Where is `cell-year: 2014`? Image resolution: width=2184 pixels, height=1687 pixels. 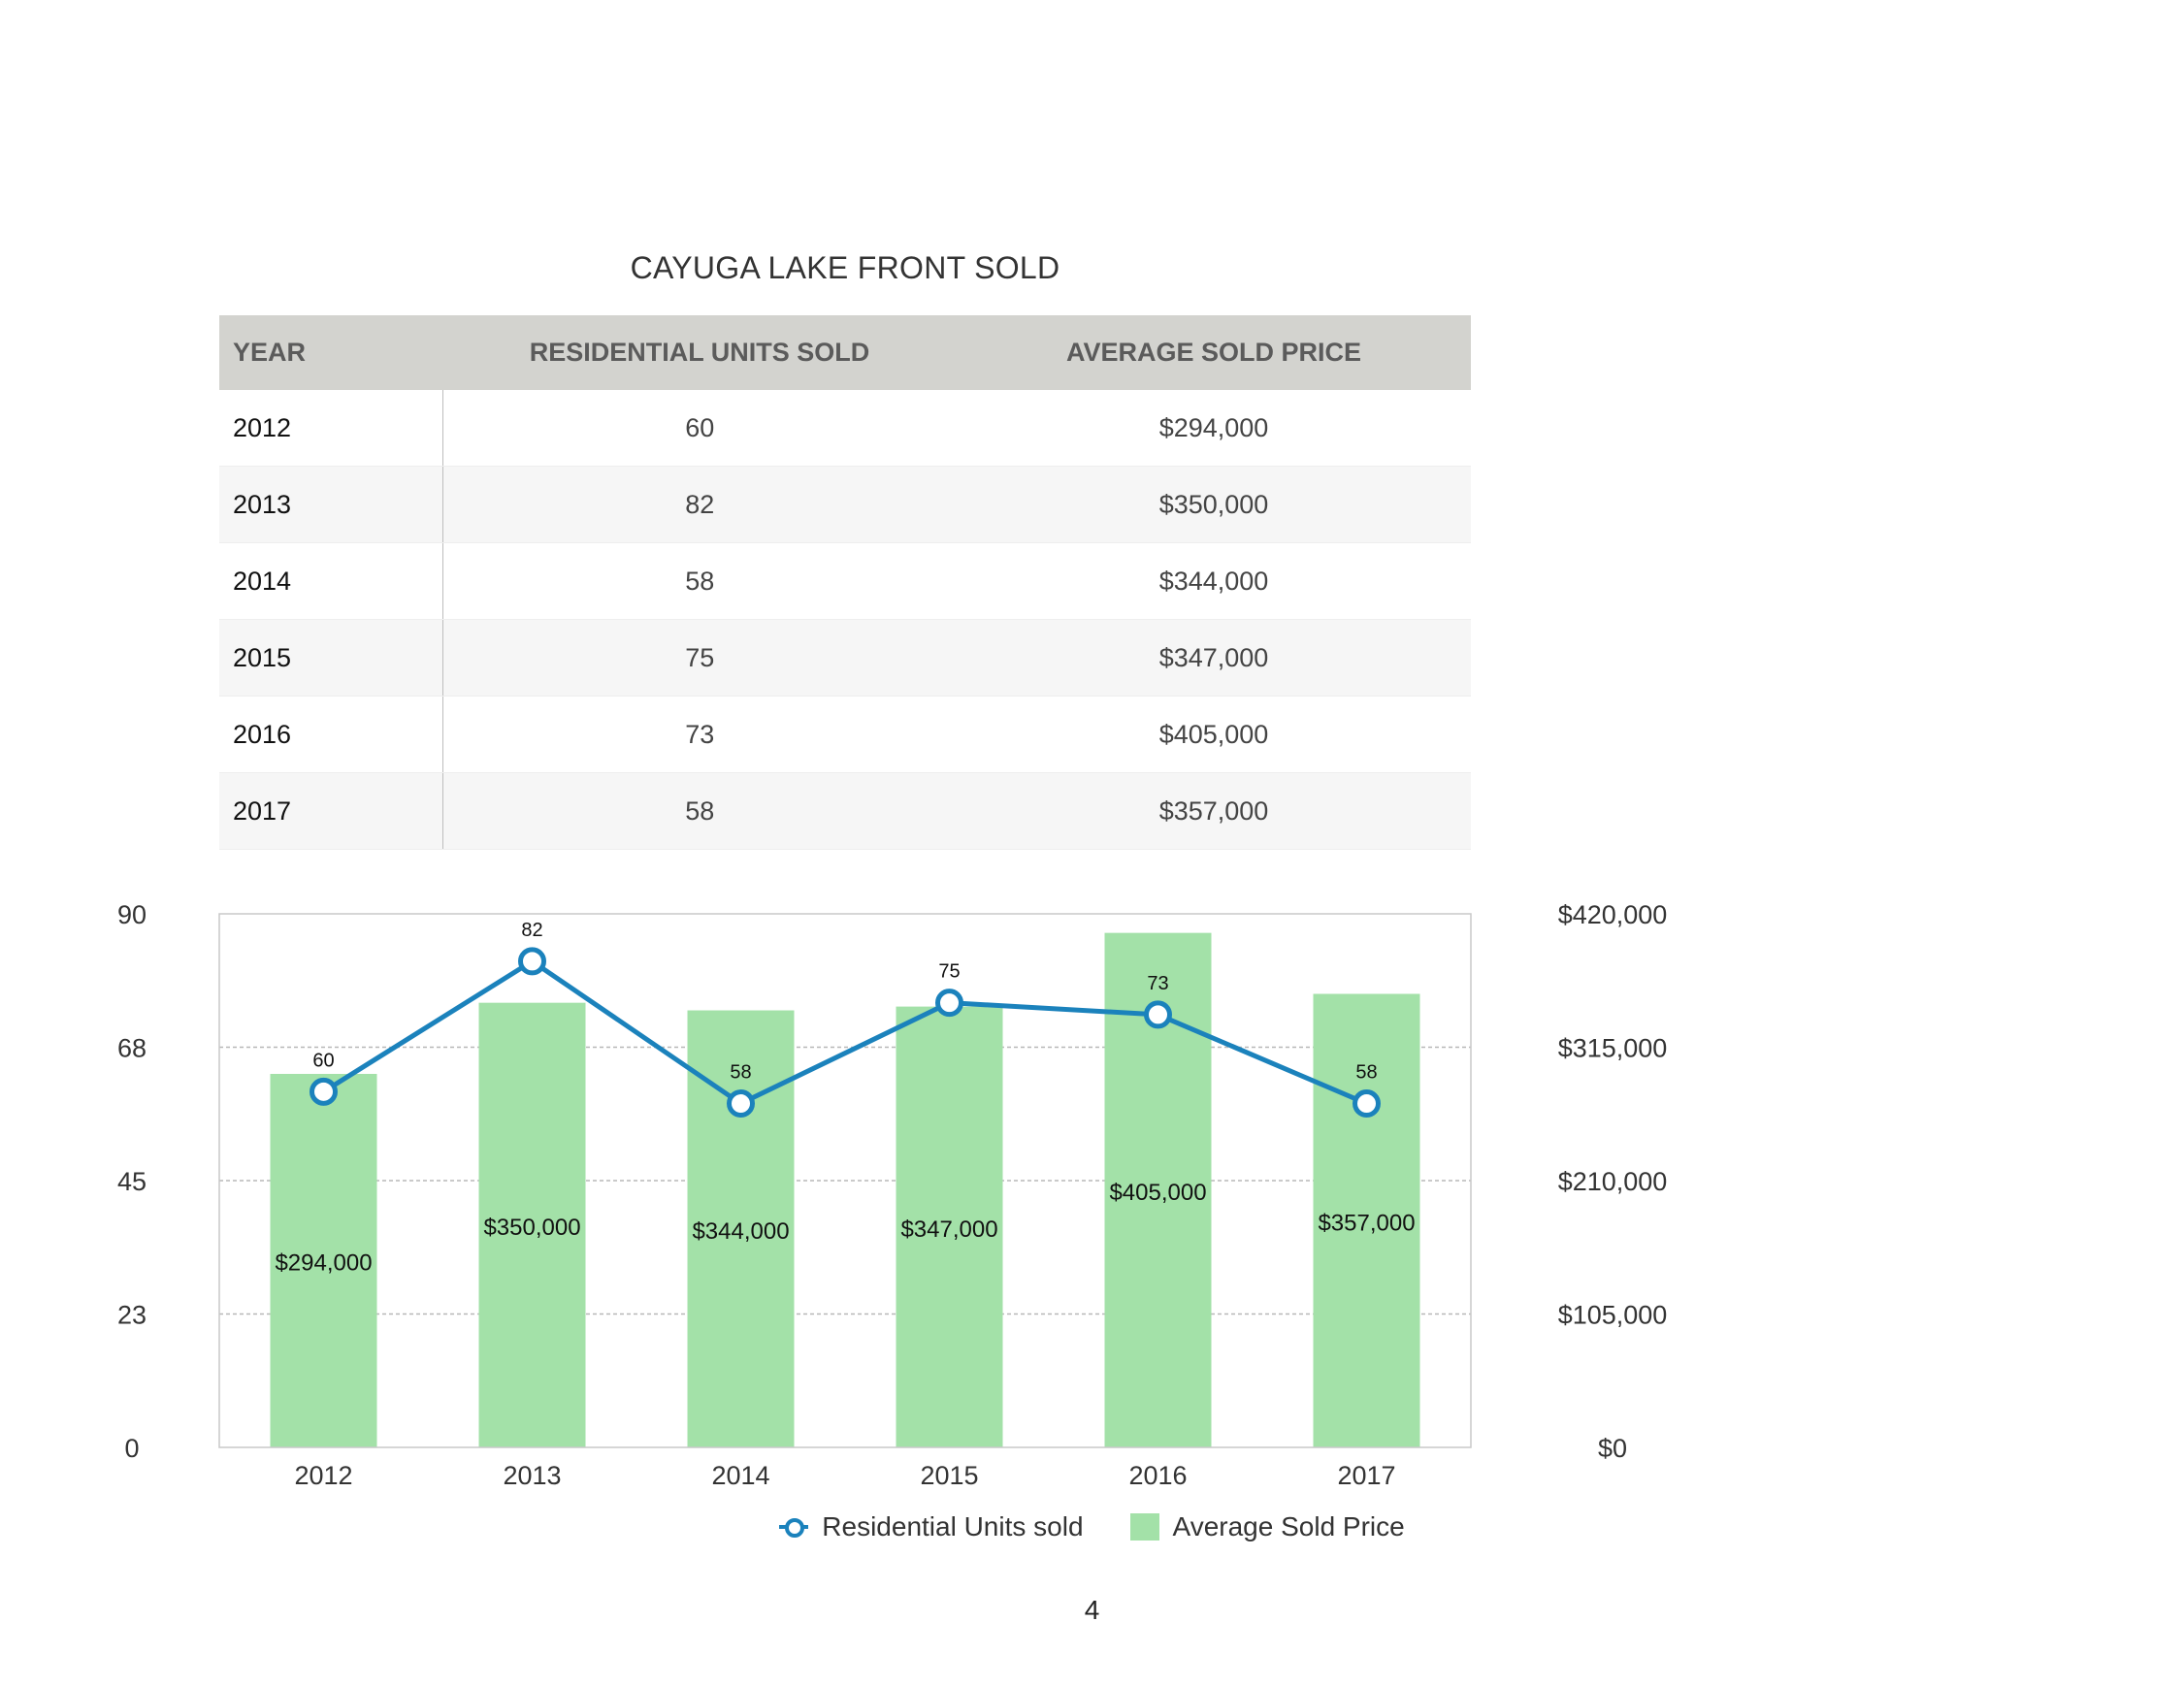 cell-year: 2014 is located at coordinates (331, 581).